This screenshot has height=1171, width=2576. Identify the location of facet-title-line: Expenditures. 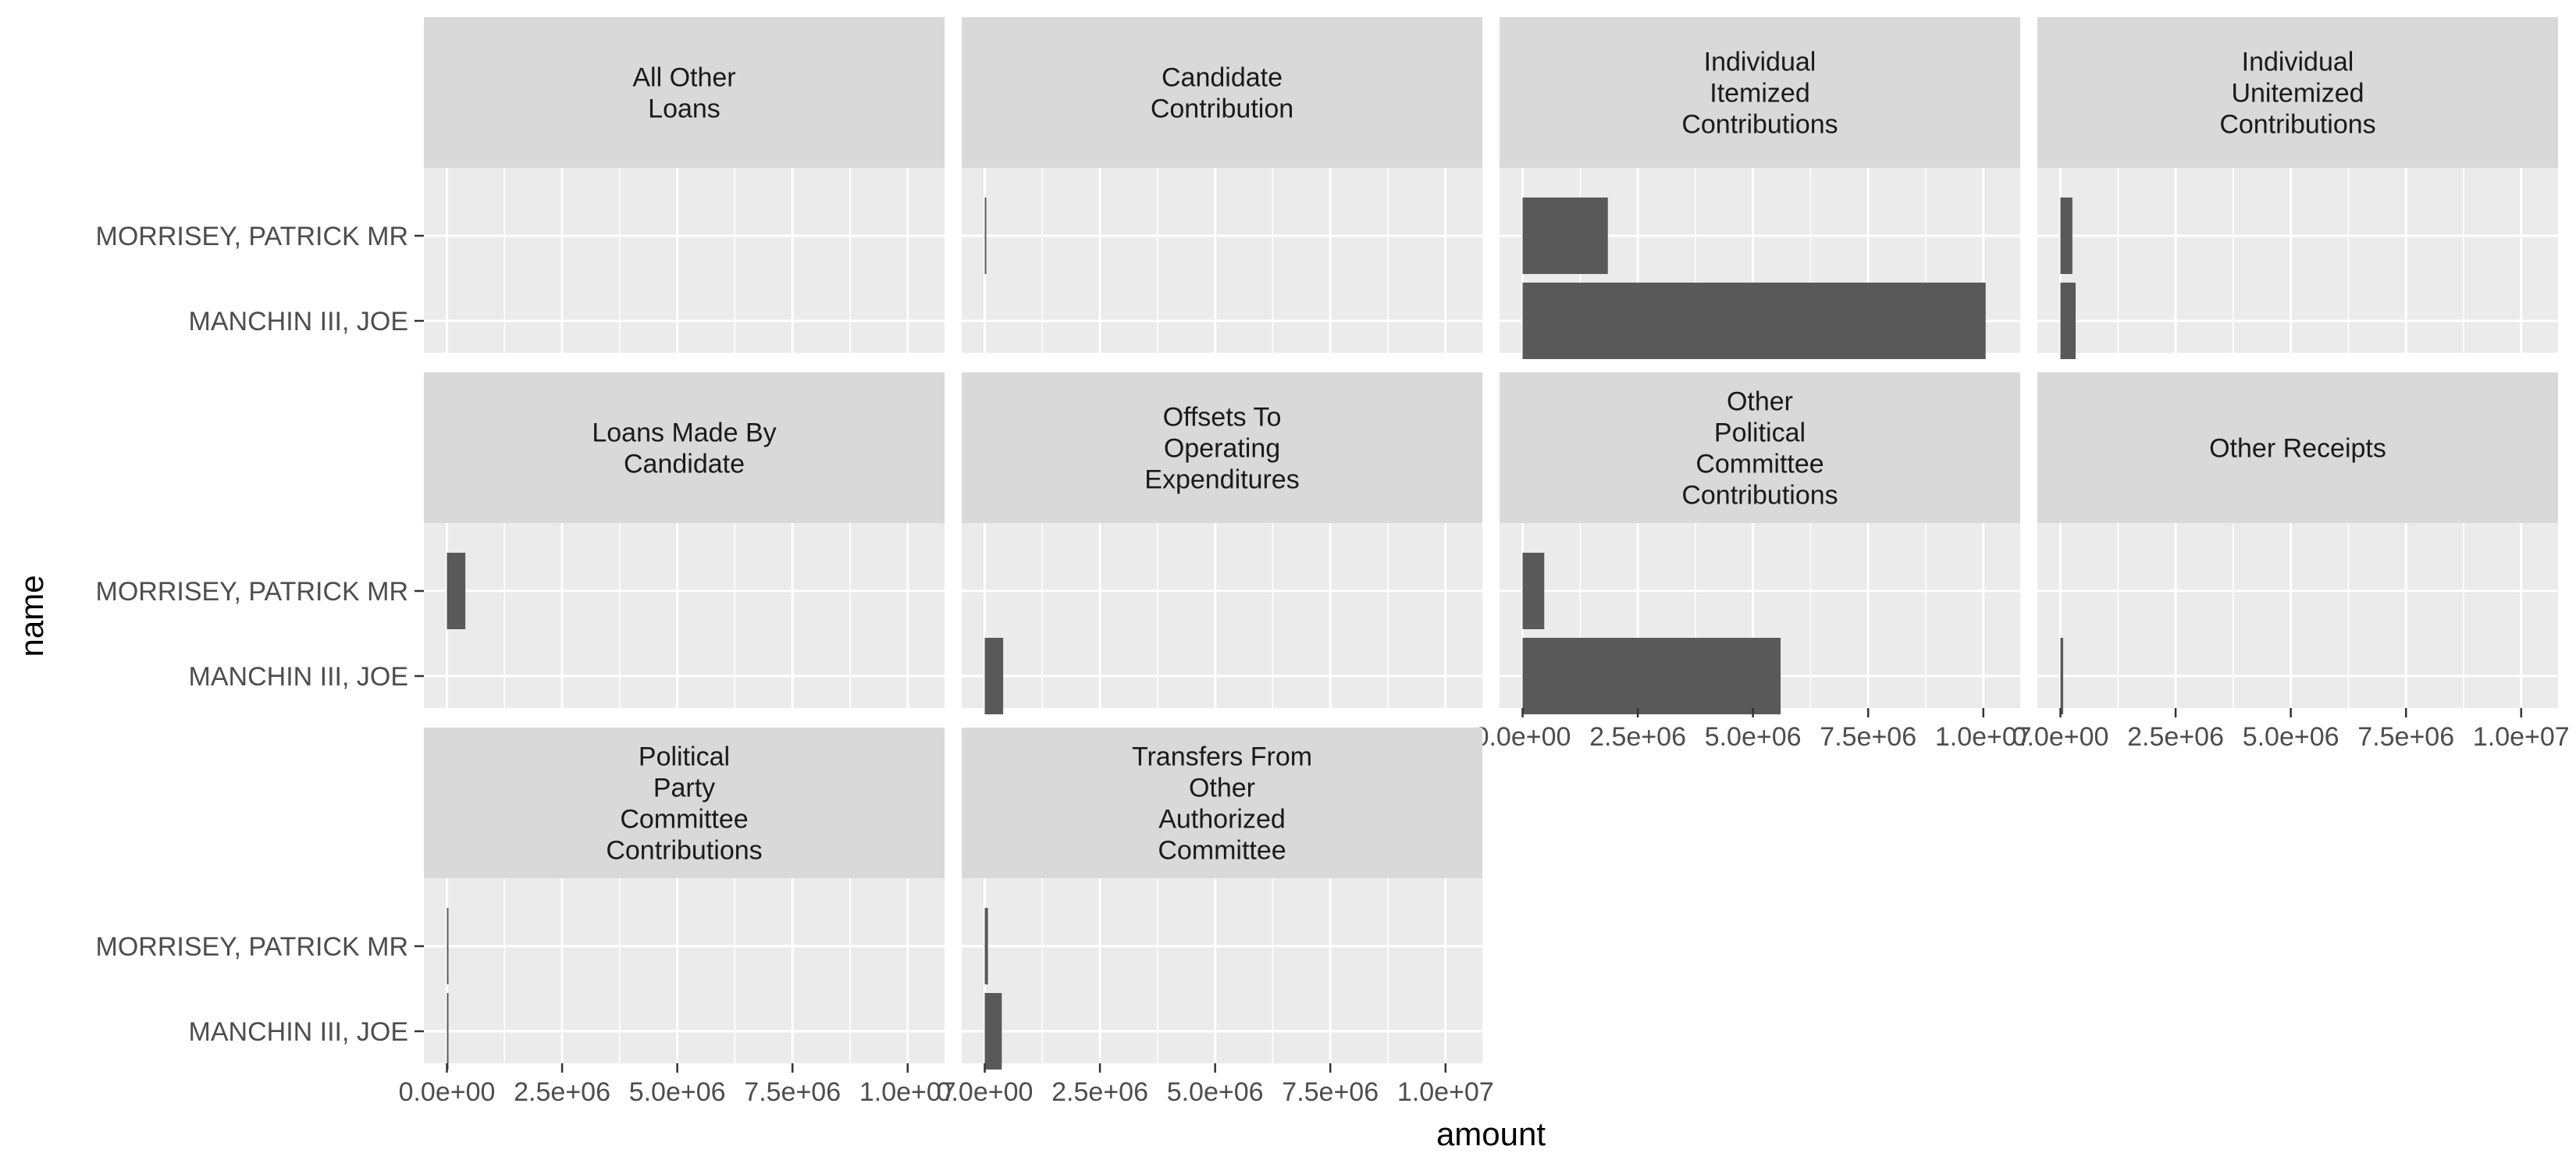
(1221, 480).